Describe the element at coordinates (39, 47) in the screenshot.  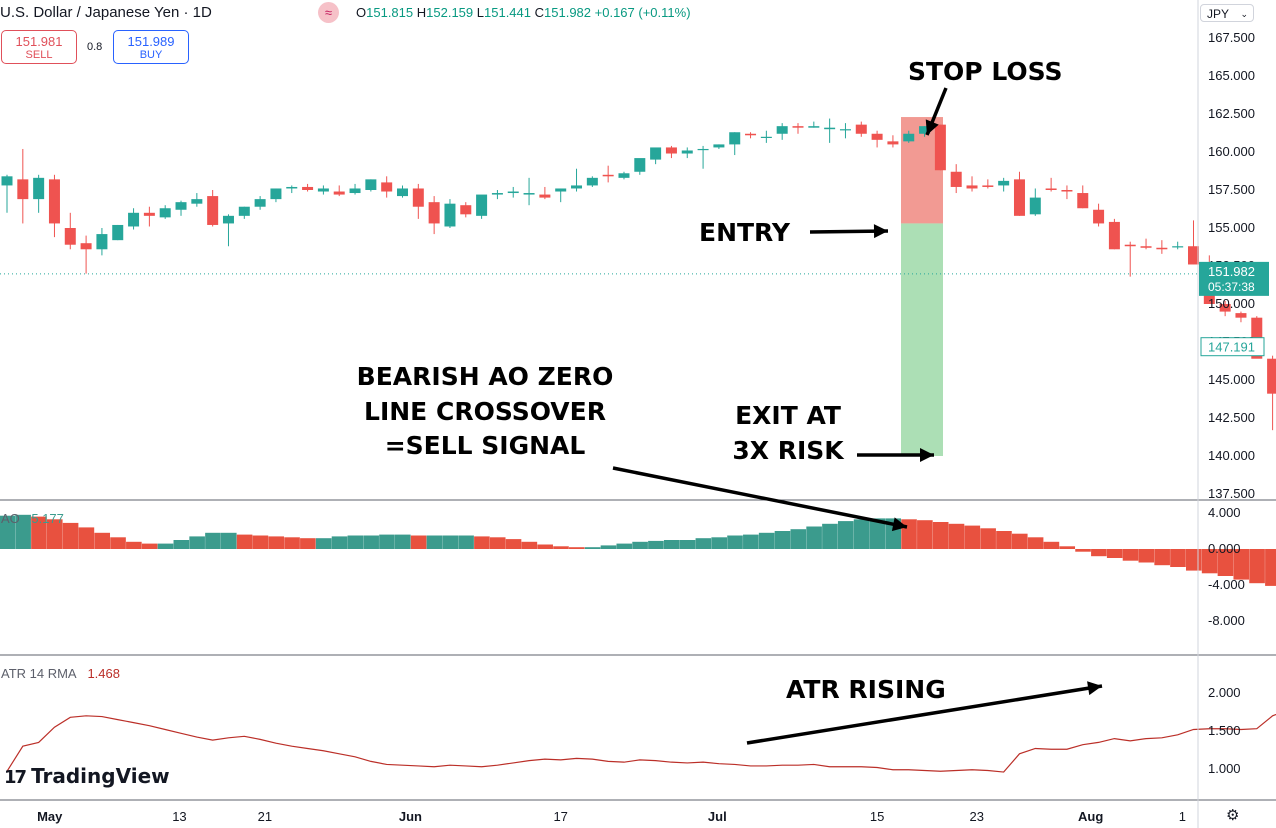
I see `sell-button: 151.981 SELL` at that location.